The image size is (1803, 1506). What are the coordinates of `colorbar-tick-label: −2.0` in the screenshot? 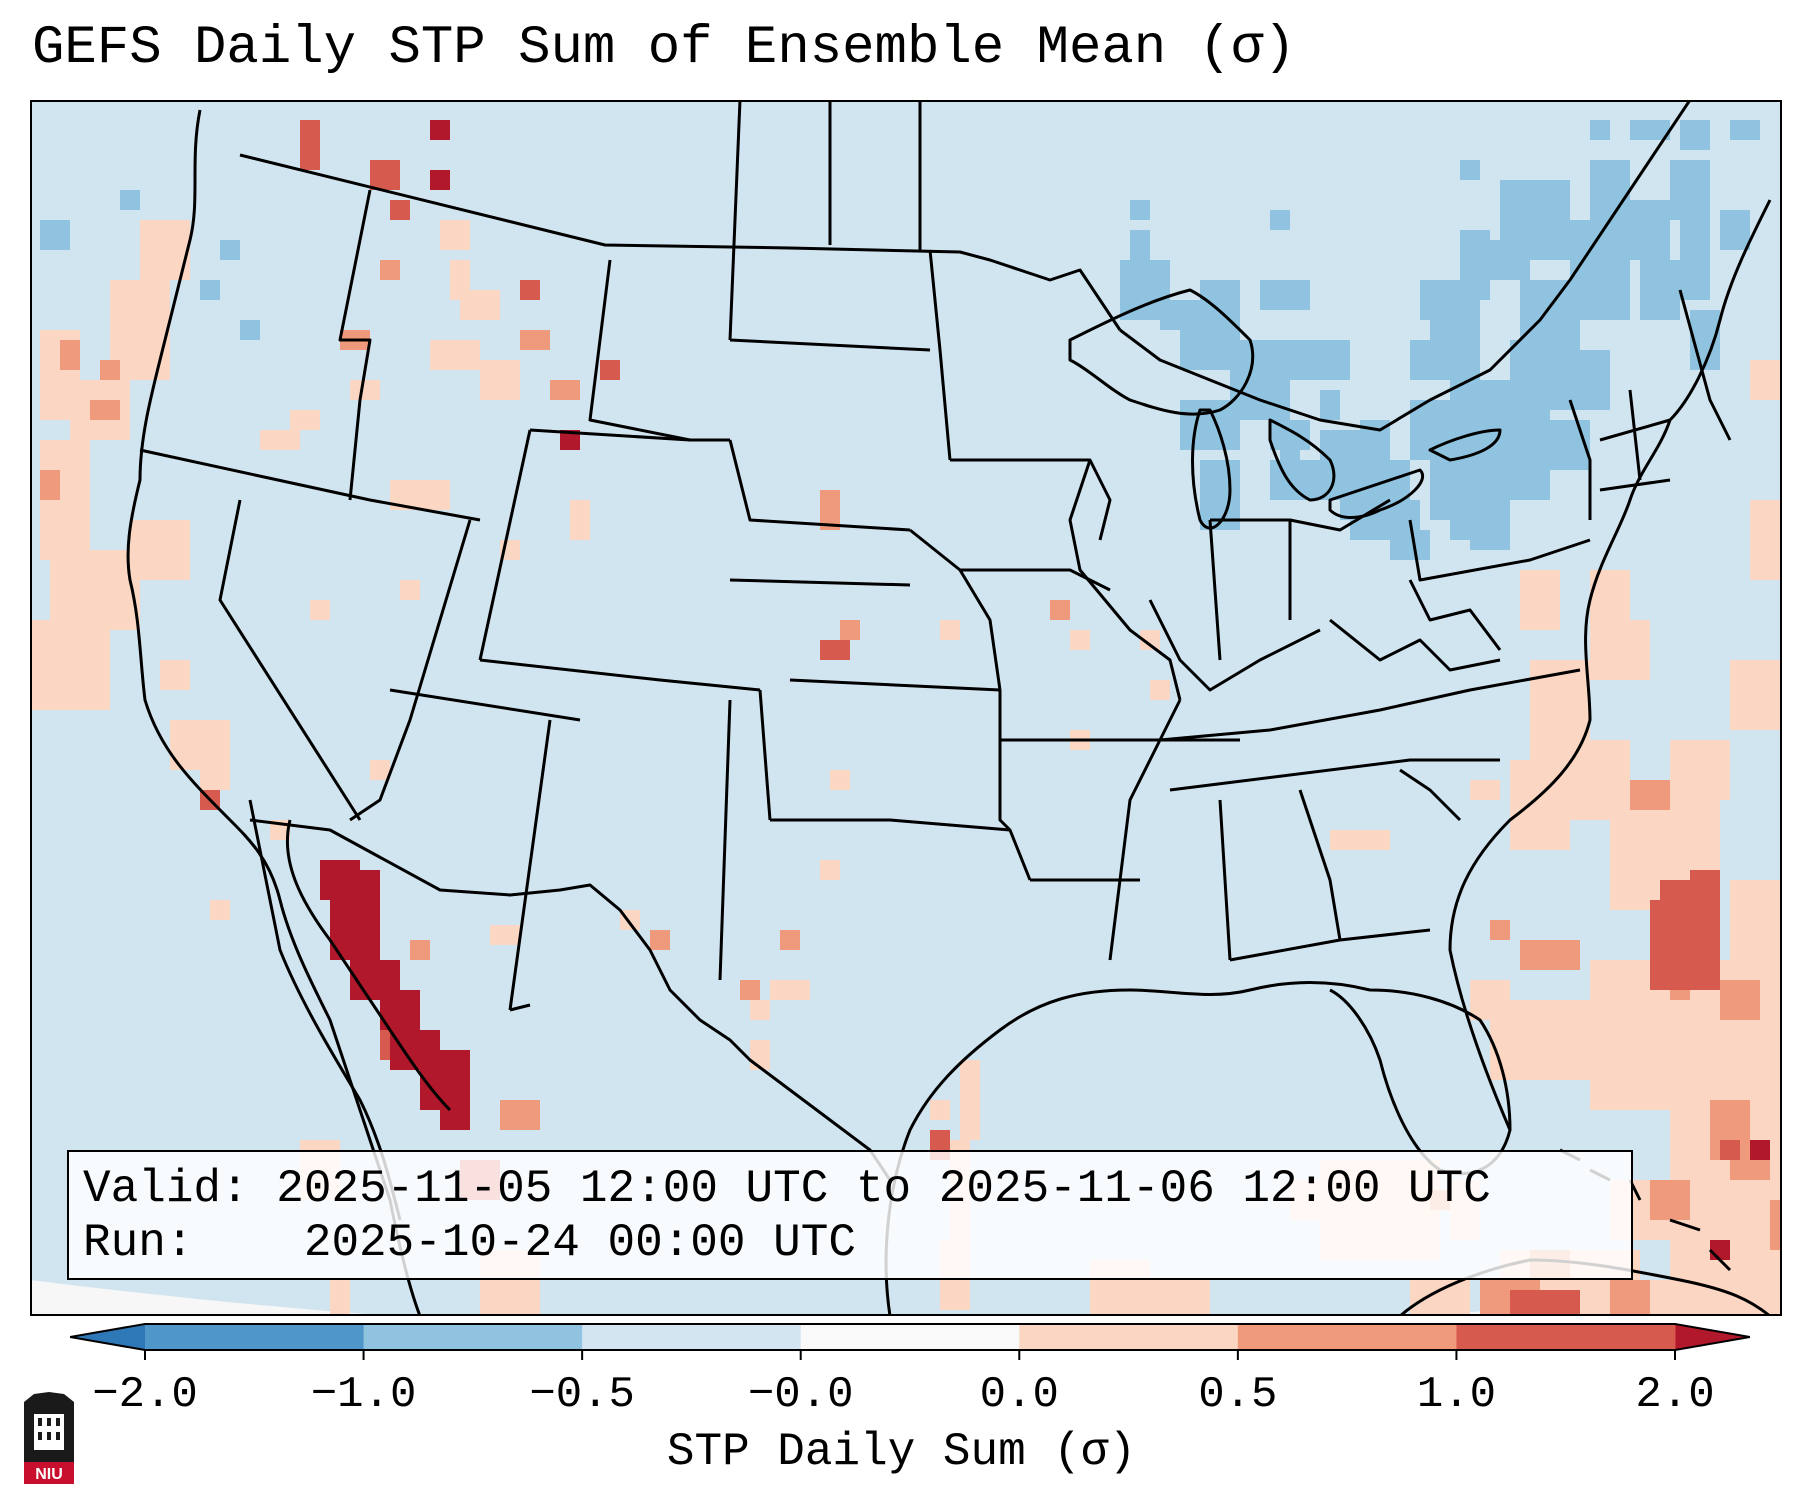 It's located at (145, 1395).